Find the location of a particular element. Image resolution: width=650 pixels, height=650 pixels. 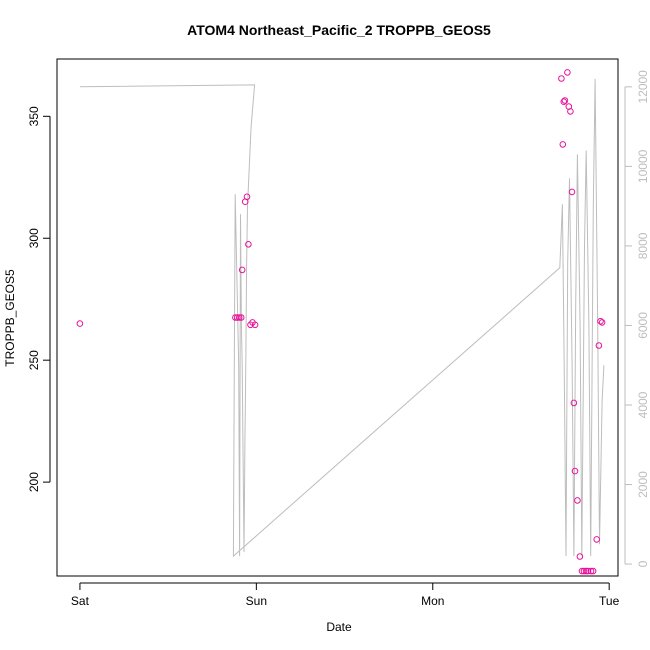

y2-axis: 0 2000 4000 6000 8000 10000 12000 is located at coordinates (637, 318).